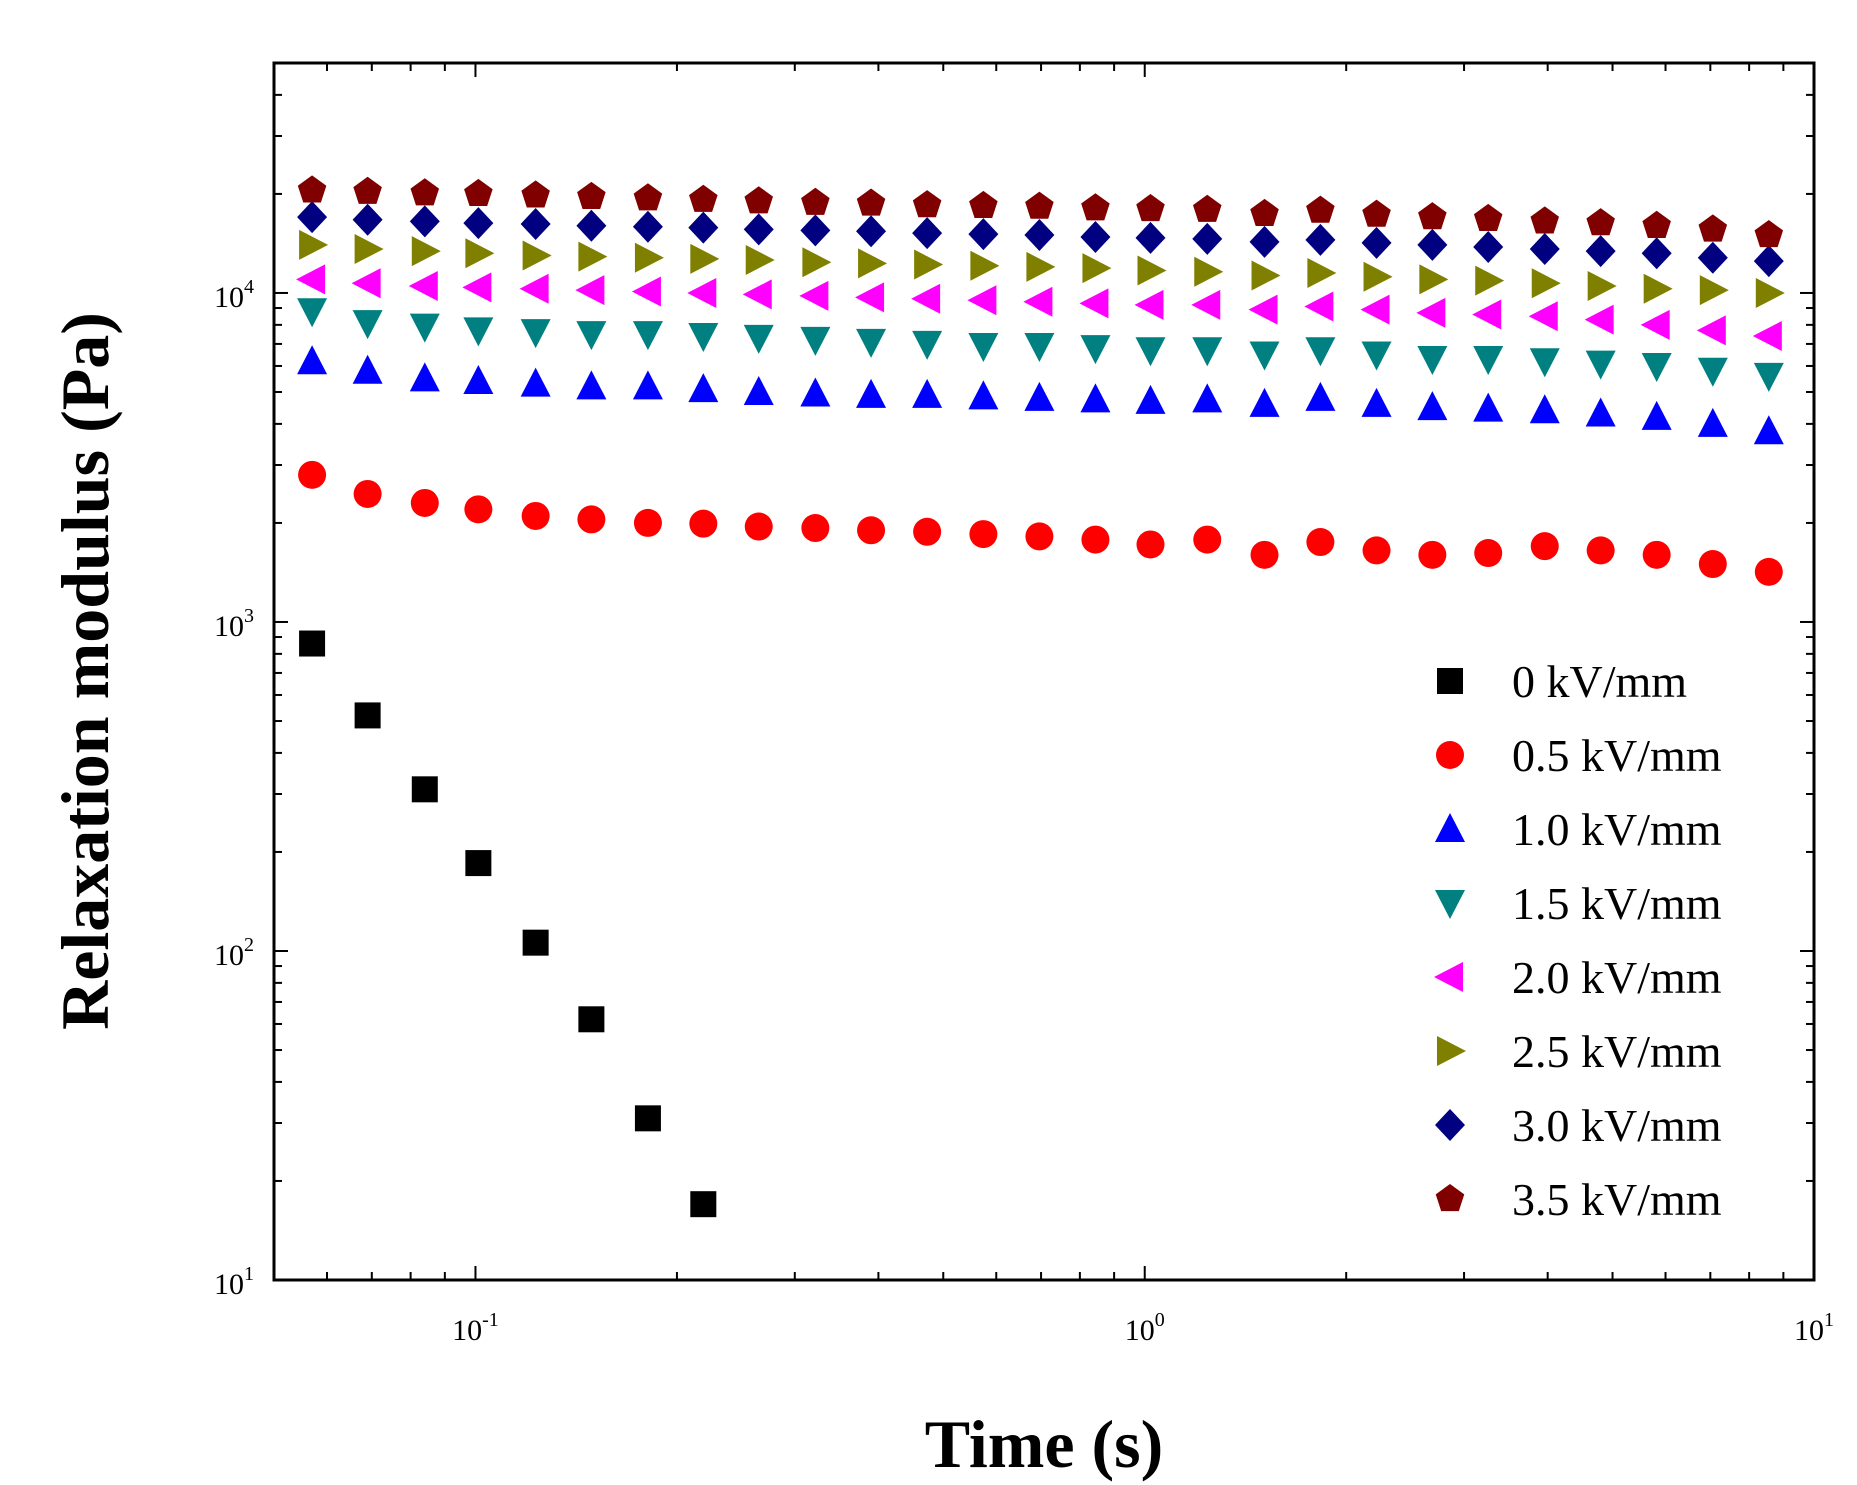 Image resolution: width=1857 pixels, height=1485 pixels. I want to click on legend-label: 3.5 kV/mm, so click(1617, 1199).